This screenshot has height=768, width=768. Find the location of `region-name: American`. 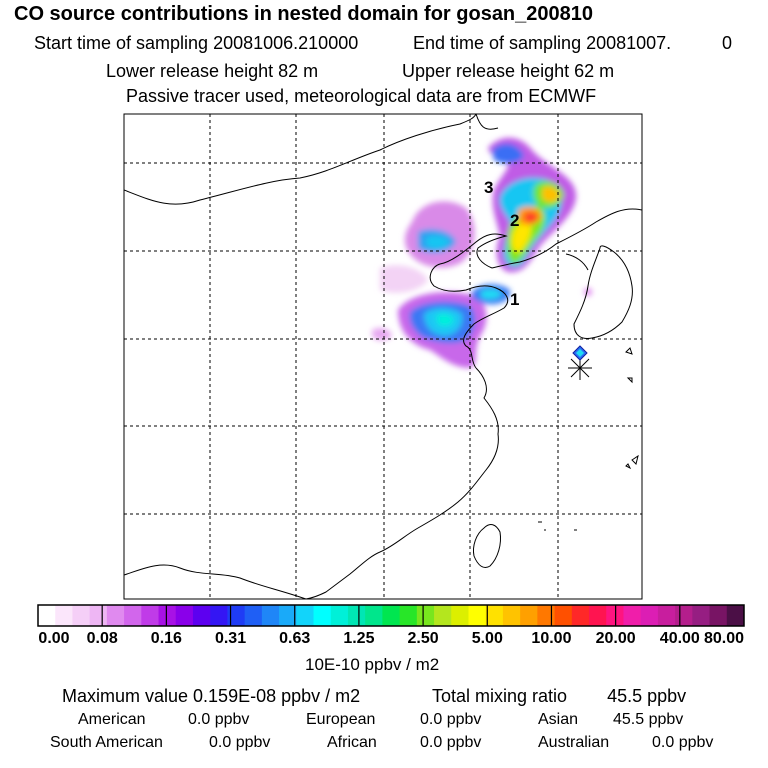

region-name: American is located at coordinates (112, 719).